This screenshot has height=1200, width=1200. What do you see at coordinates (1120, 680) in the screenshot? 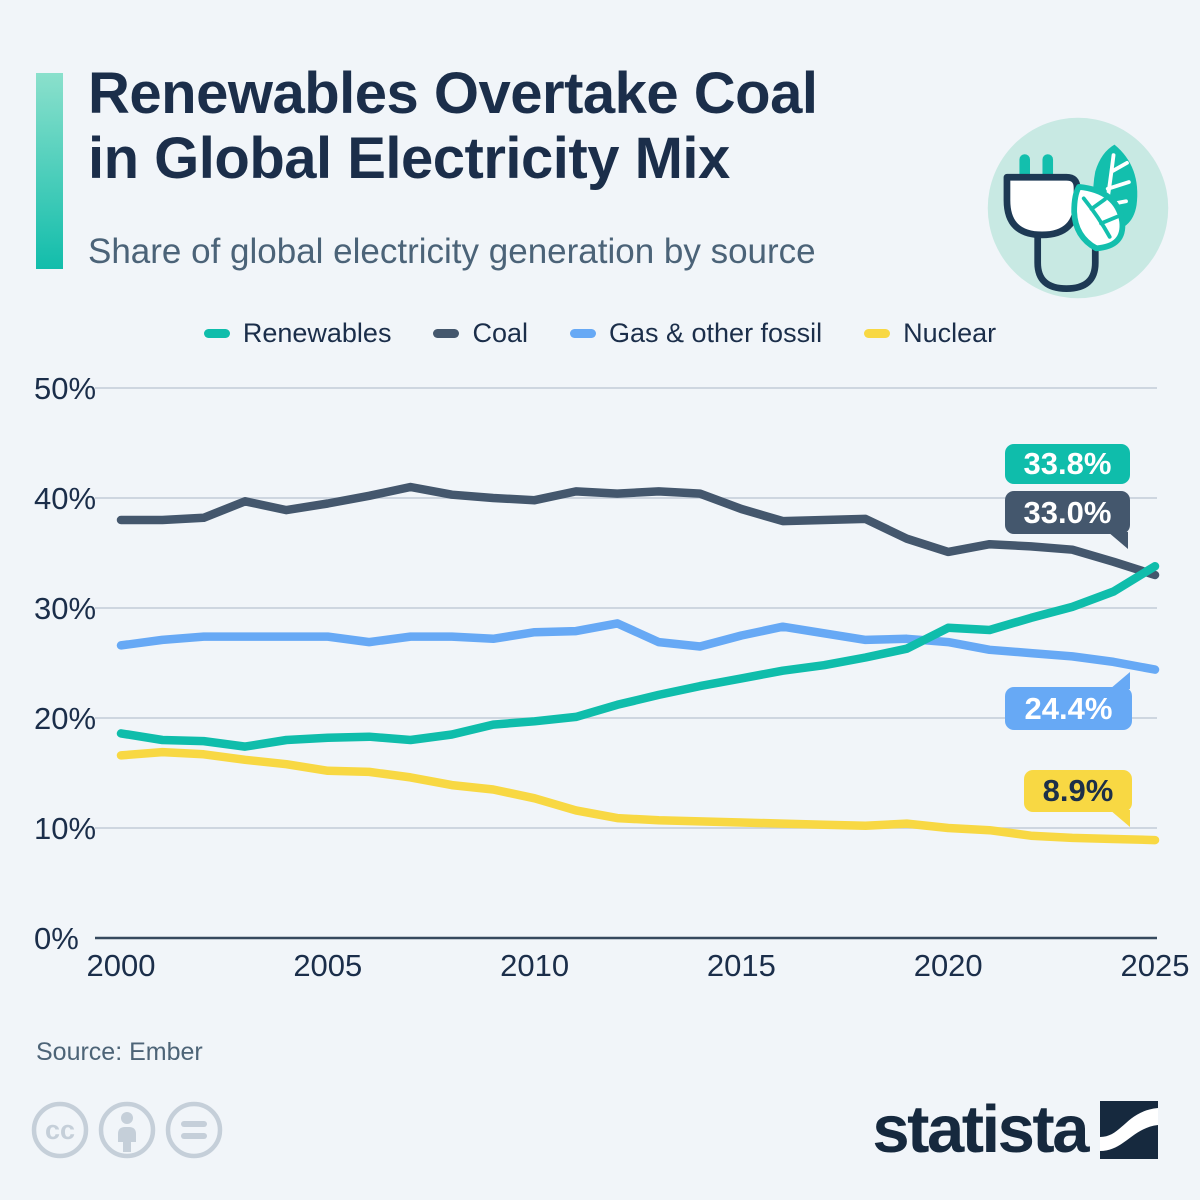
I see `value-label-gas-pointer` at bounding box center [1120, 680].